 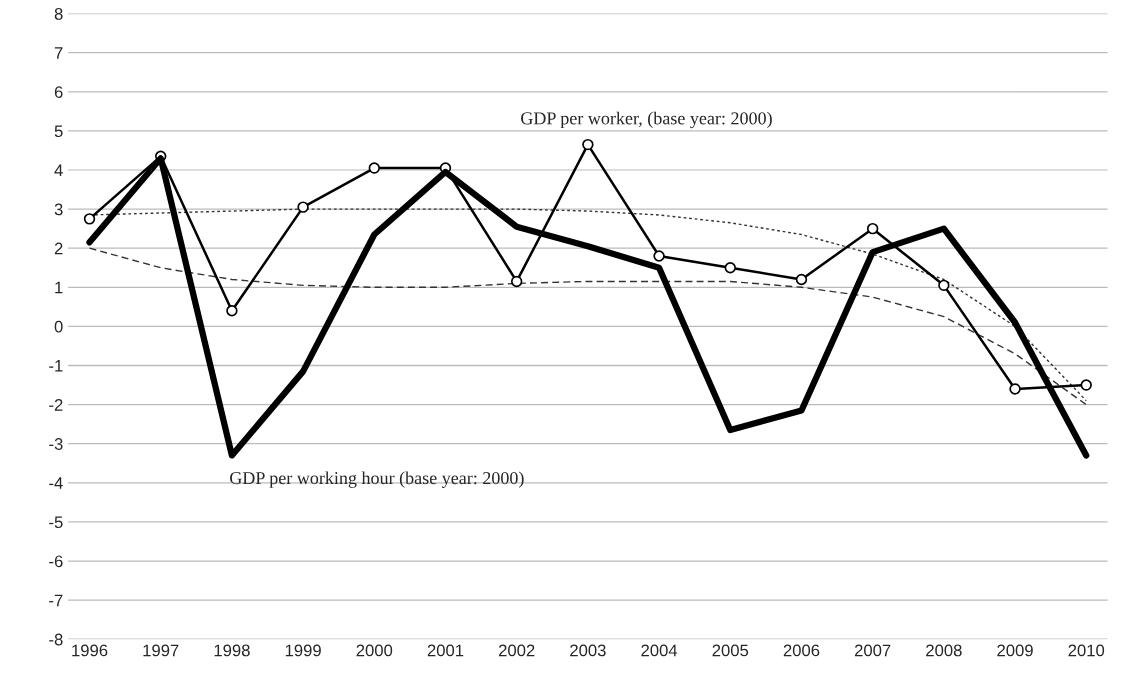 What do you see at coordinates (58, 131) in the screenshot?
I see `y-tick-label: 5` at bounding box center [58, 131].